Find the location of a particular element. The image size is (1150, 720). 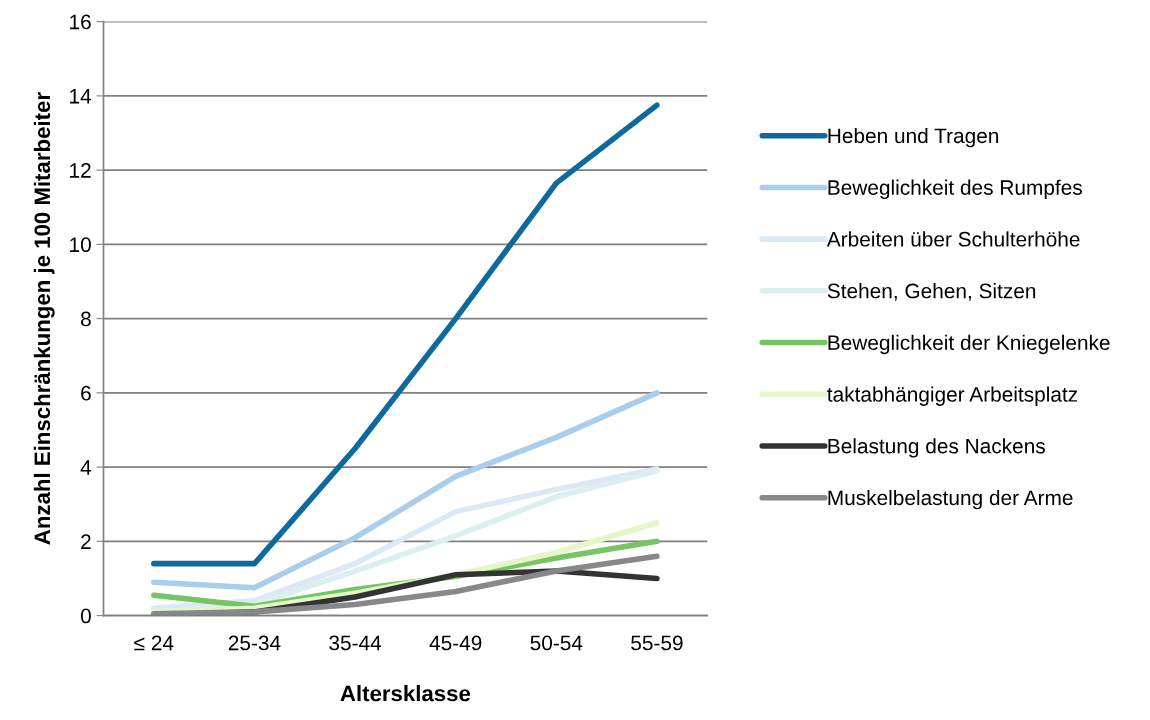

y-tick-label: 10 is located at coordinates (80, 245).